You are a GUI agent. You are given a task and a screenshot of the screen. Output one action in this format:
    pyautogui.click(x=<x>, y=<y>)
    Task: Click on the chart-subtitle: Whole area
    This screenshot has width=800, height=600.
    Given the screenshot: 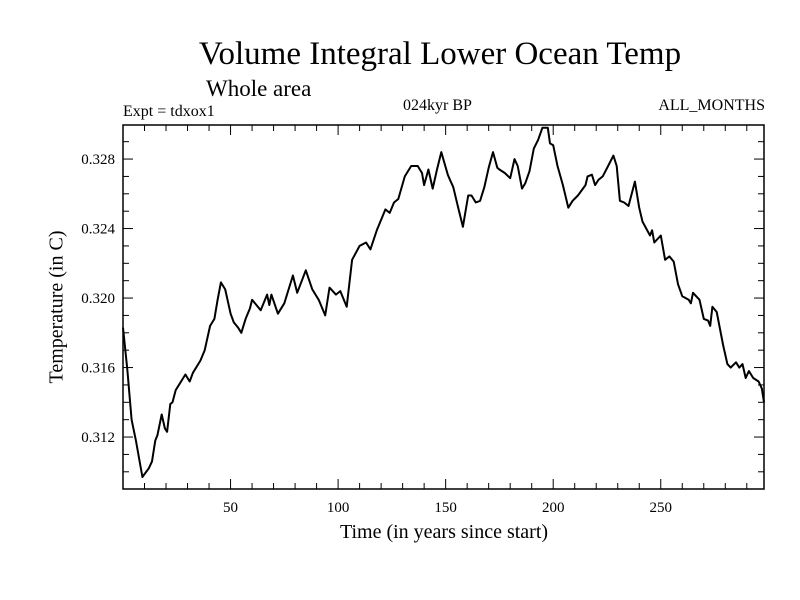 What is the action you would take?
    pyautogui.click(x=259, y=88)
    